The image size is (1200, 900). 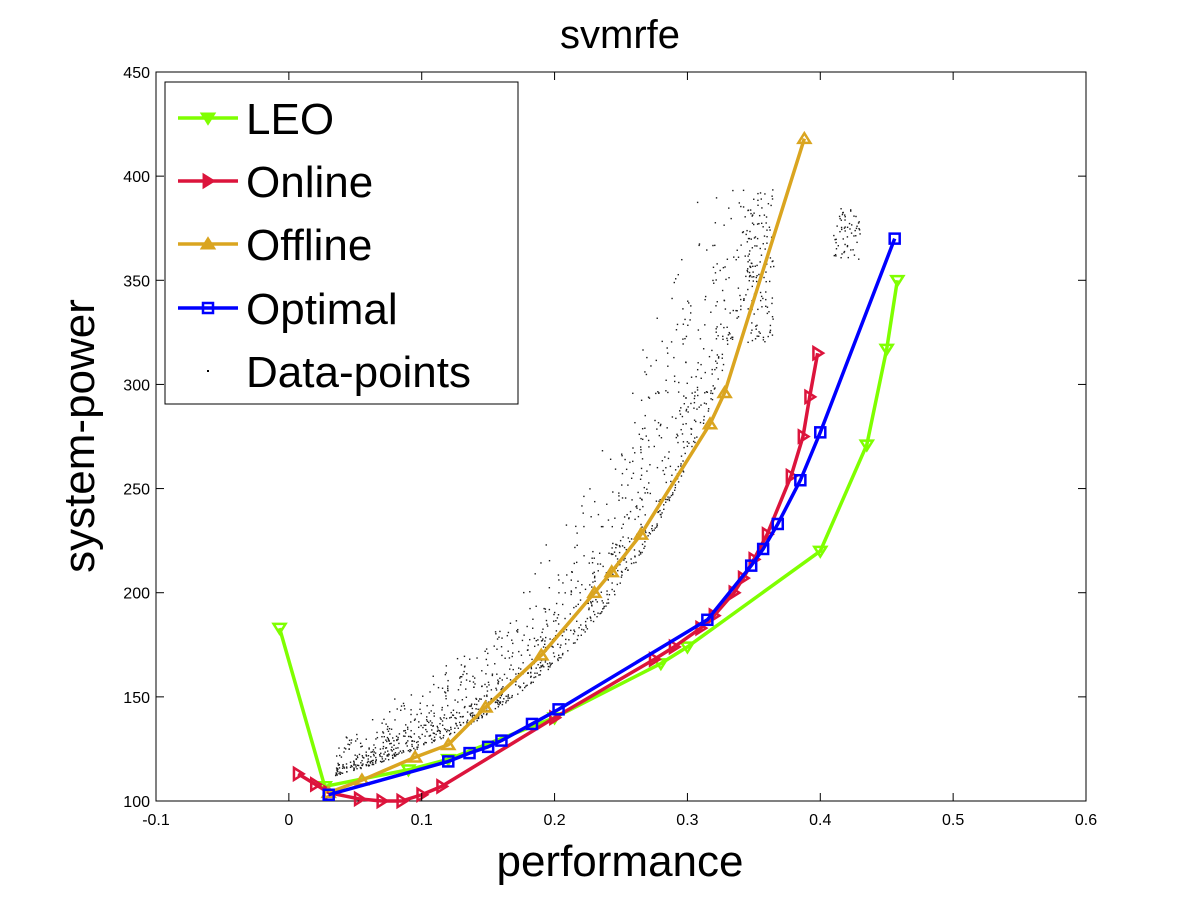 I want to click on data-point-leo, so click(x=279, y=629).